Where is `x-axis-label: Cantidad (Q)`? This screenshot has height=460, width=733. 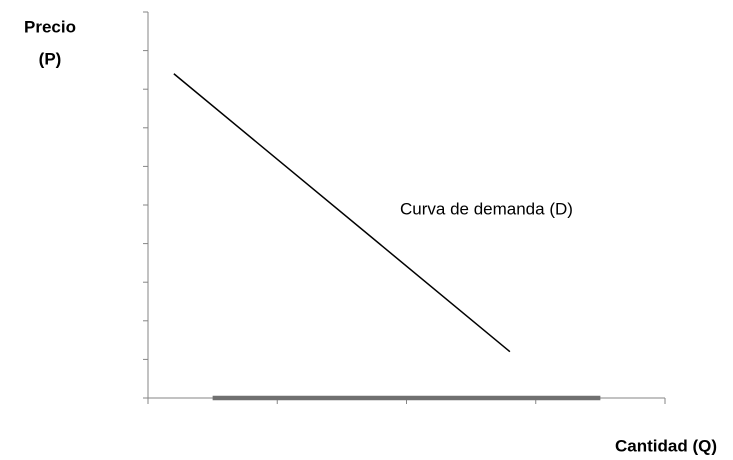
x-axis-label: Cantidad (Q) is located at coordinates (666, 445).